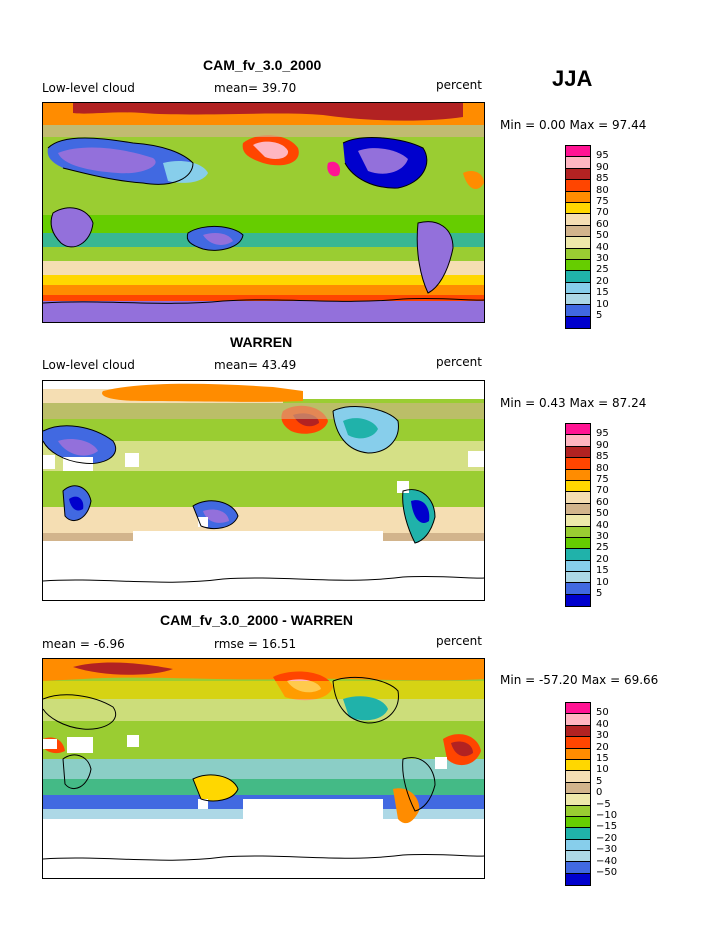 The width and height of the screenshot is (723, 935). I want to click on legend-tick-label: −10, so click(607, 815).